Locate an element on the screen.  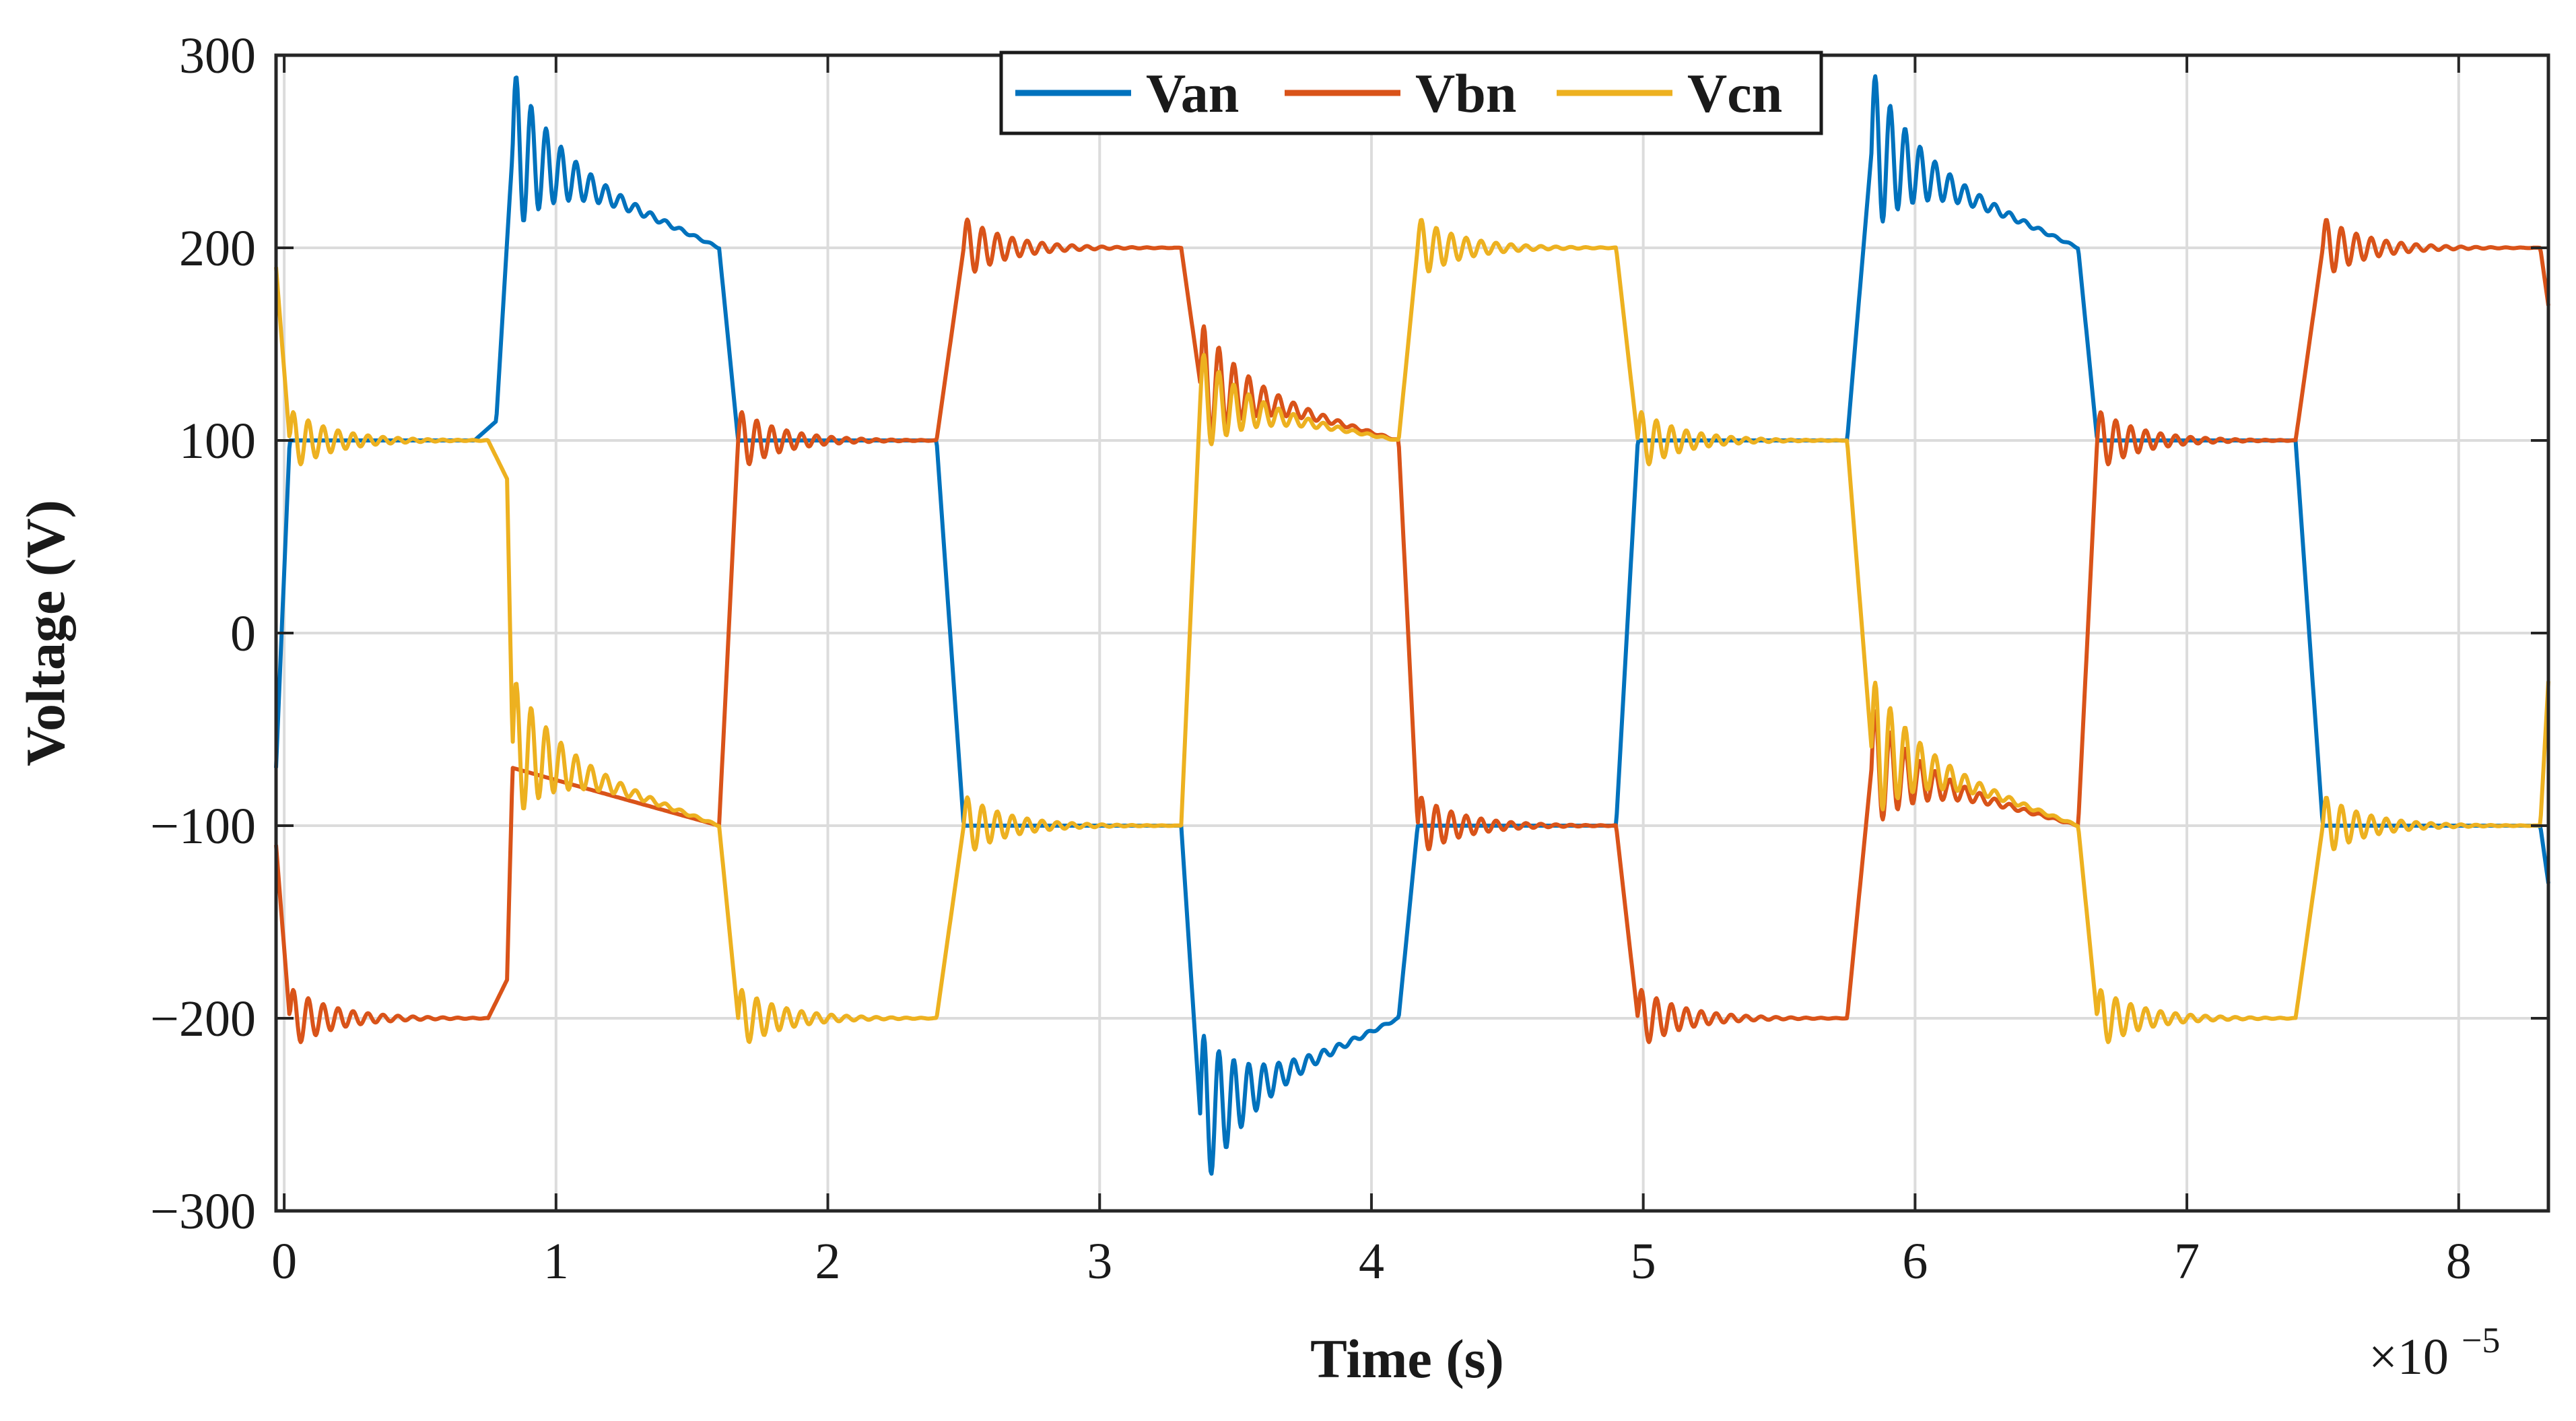
y-tick-label: −300 is located at coordinates (203, 1211).